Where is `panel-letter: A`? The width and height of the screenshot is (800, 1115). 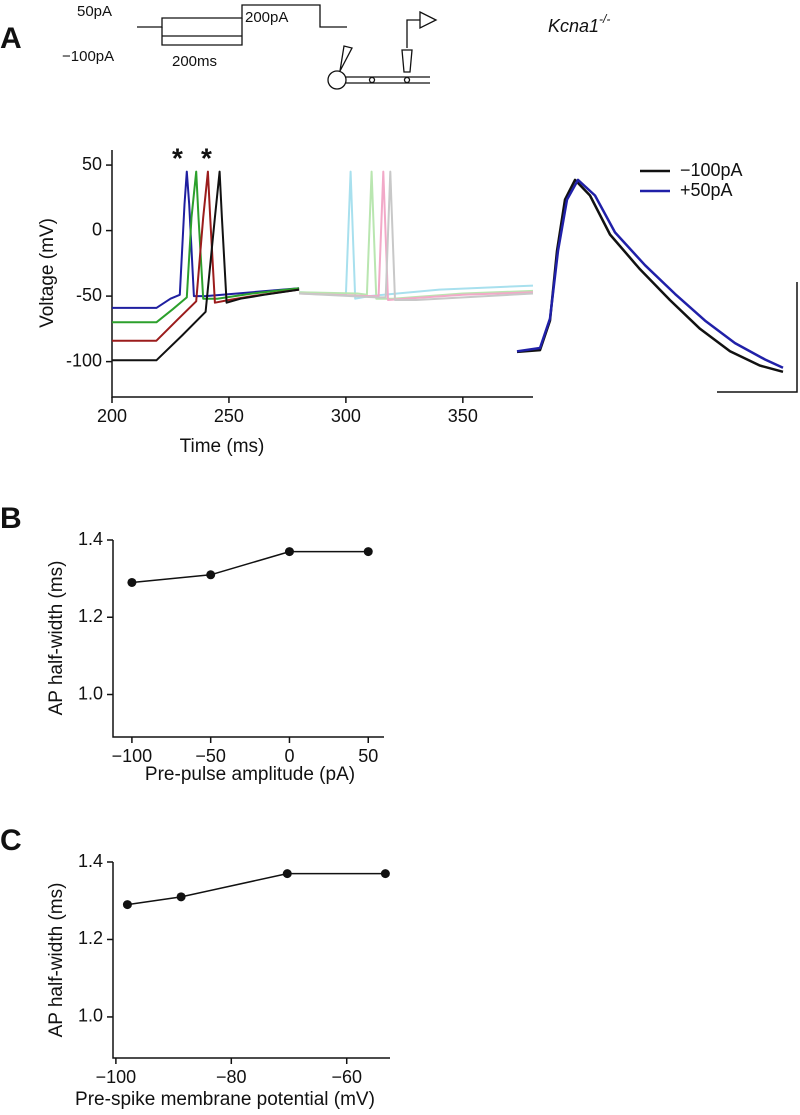 panel-letter: A is located at coordinates (11, 38).